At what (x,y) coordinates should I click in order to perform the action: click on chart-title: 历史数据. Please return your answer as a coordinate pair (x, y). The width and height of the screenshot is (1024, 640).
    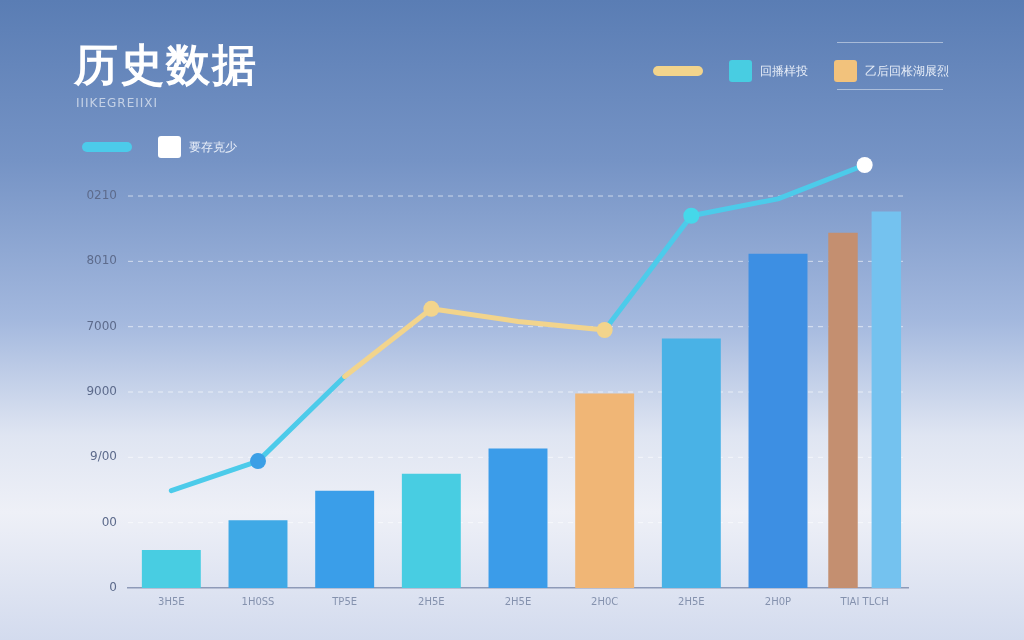
    Looking at the image, I should click on (166, 65).